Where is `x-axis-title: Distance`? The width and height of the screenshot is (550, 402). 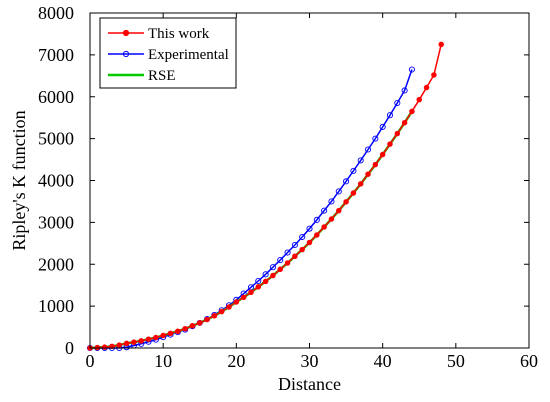 x-axis-title: Distance is located at coordinates (309, 384).